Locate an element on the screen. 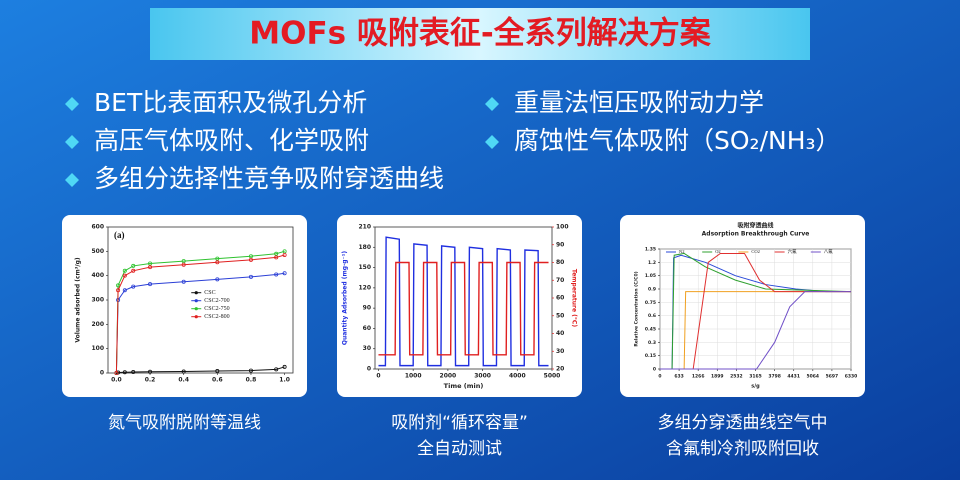 The height and width of the screenshot is (484, 960). caption: 吸附剂“循环容量” is located at coordinates (459, 423).